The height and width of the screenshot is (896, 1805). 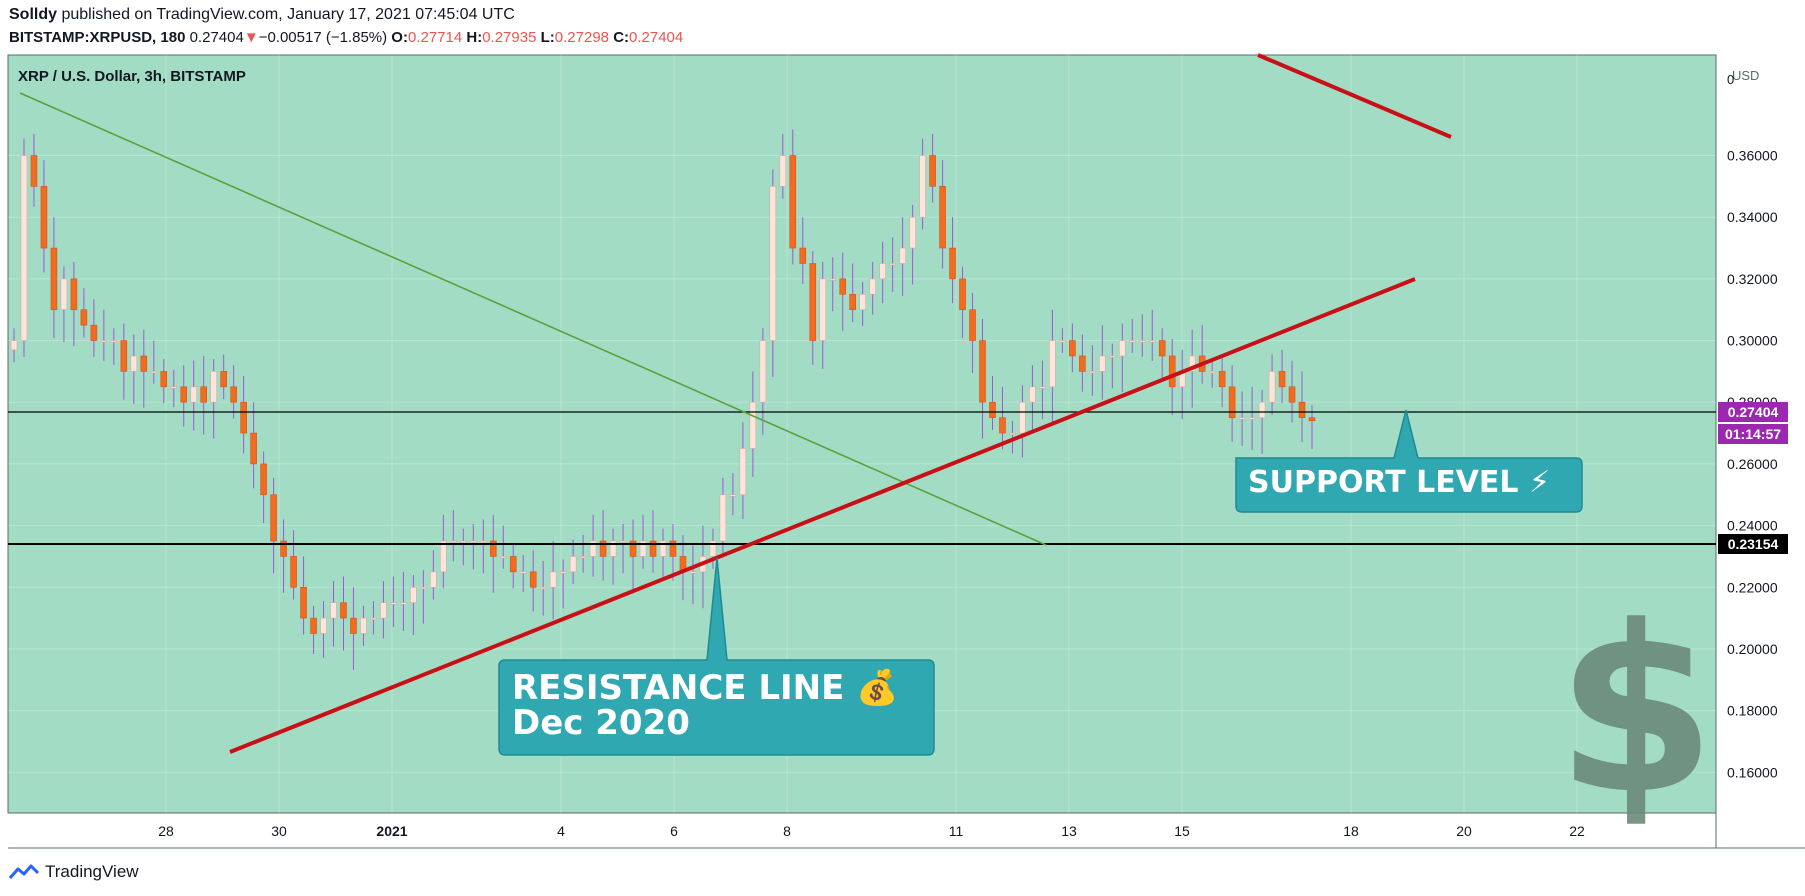 What do you see at coordinates (216, 37) in the screenshot?
I see `last-price: 0.27404` at bounding box center [216, 37].